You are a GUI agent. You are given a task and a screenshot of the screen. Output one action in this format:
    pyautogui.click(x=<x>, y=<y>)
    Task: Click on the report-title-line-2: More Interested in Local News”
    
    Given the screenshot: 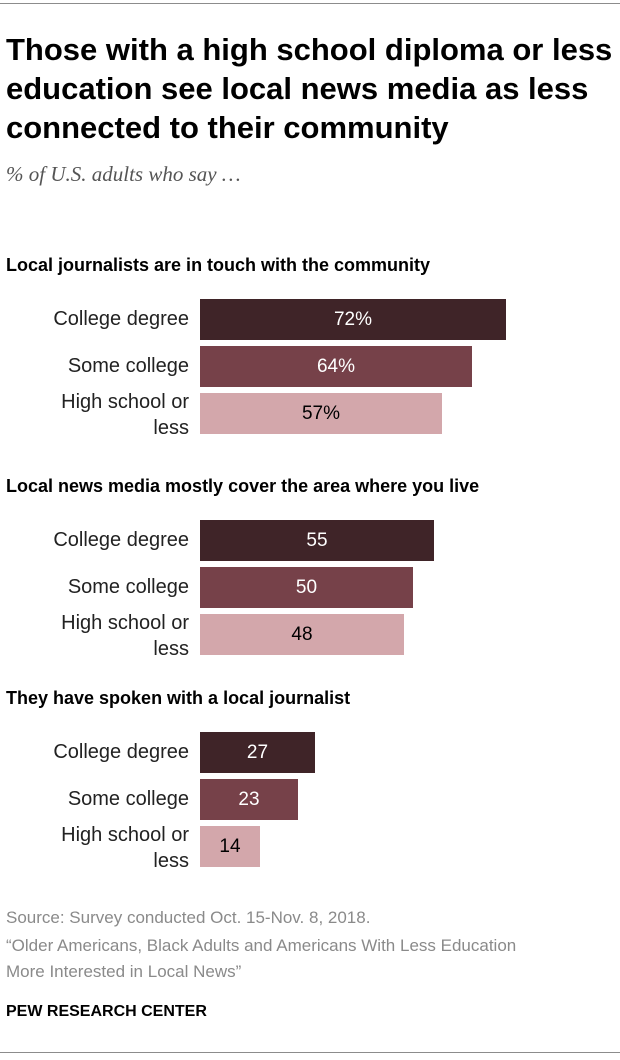 What is the action you would take?
    pyautogui.click(x=124, y=971)
    